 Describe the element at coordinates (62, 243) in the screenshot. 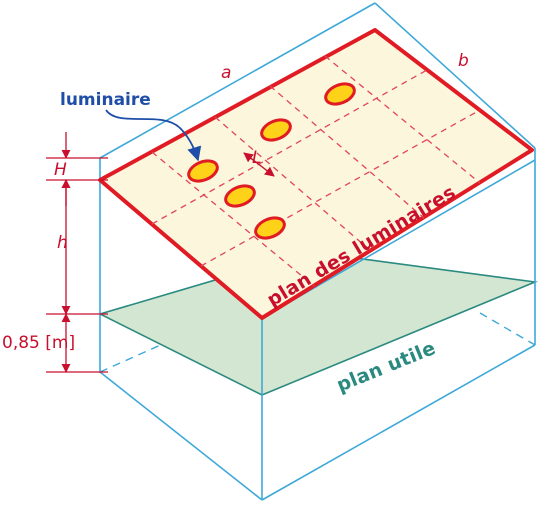

I see `height-h-label: h` at that location.